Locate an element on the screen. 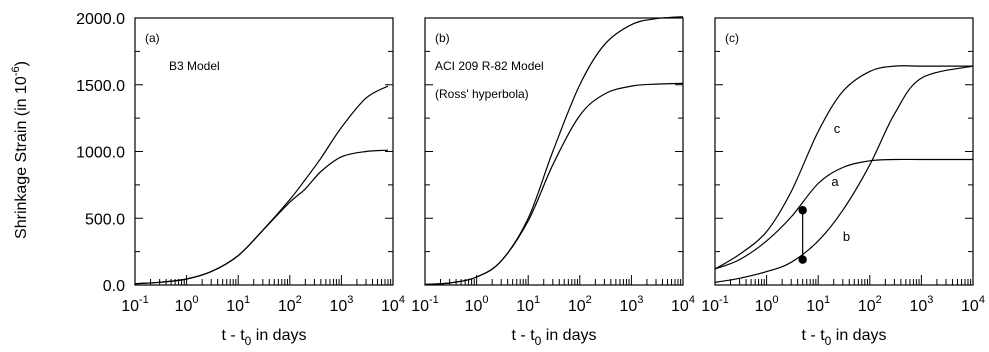  y-tick-label: 1500.0 is located at coordinates (100, 86).